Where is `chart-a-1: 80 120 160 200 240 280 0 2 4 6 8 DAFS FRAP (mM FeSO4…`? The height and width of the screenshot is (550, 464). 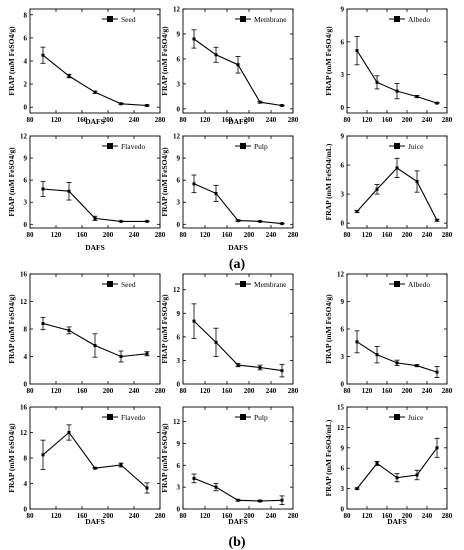
chart-a-1: 80 120 160 200 240 280 0 2 4 6 8 DAFS FRAP (mM FeSO4… is located at coordinates (86, 67).